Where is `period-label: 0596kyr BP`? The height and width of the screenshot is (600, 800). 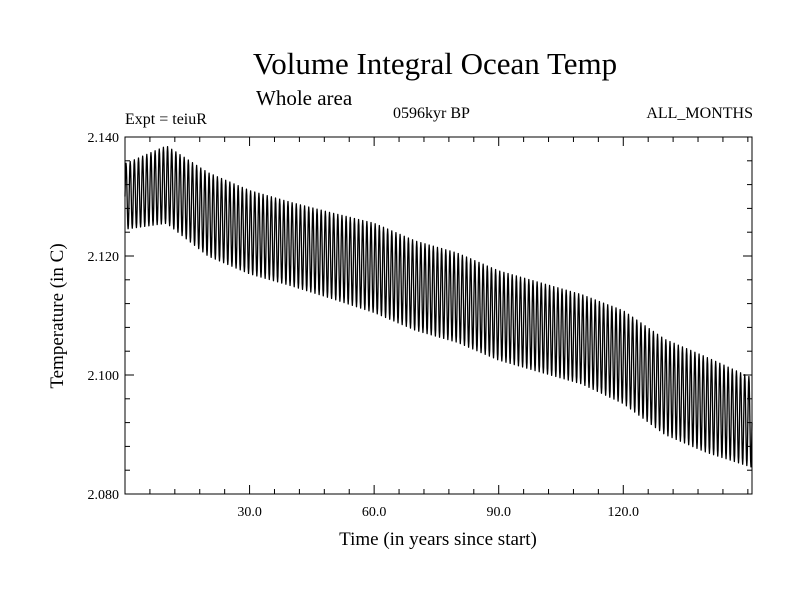
period-label: 0596kyr BP is located at coordinates (431, 113).